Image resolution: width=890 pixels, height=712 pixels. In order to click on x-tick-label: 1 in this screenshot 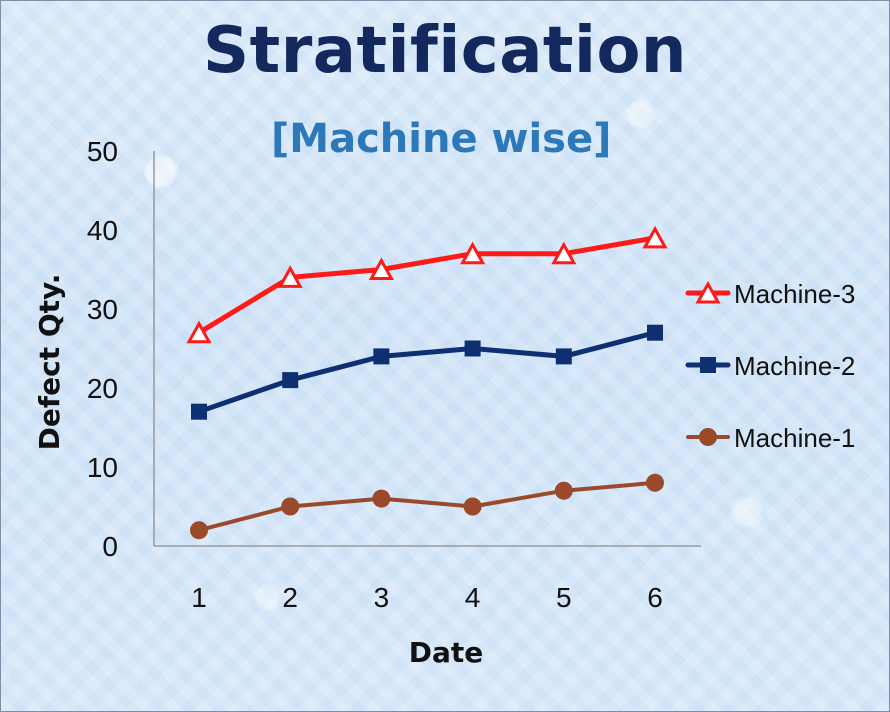, I will do `click(199, 597)`.